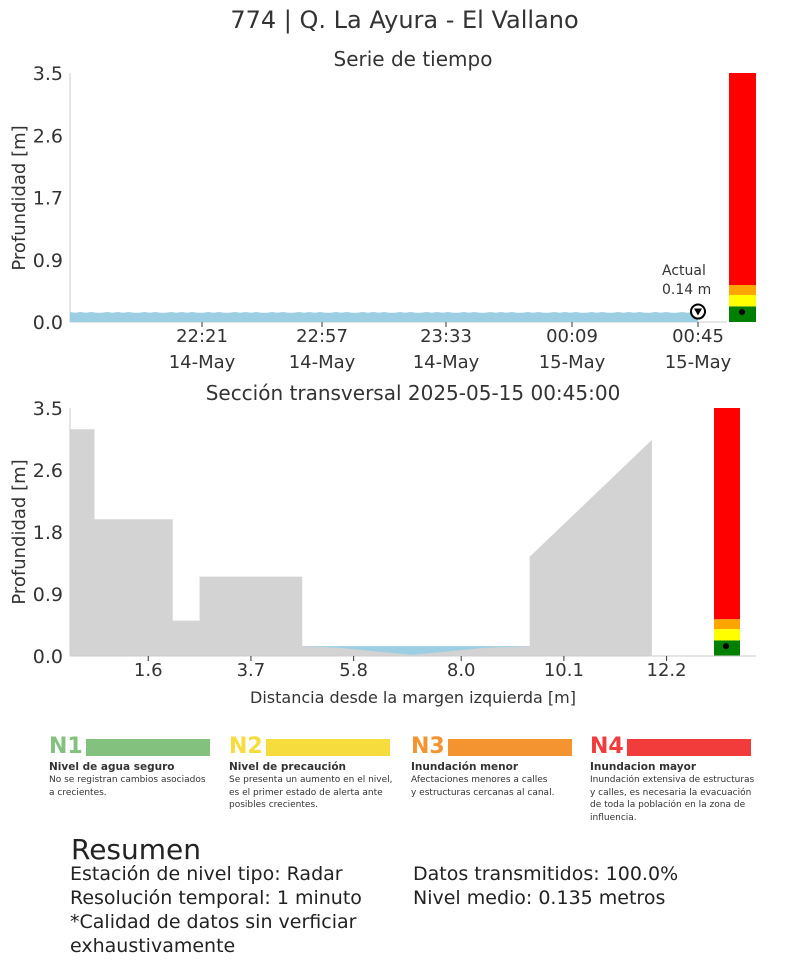 The width and height of the screenshot is (809, 969). What do you see at coordinates (353, 670) in the screenshot?
I see `x-tick-label: 5.8` at bounding box center [353, 670].